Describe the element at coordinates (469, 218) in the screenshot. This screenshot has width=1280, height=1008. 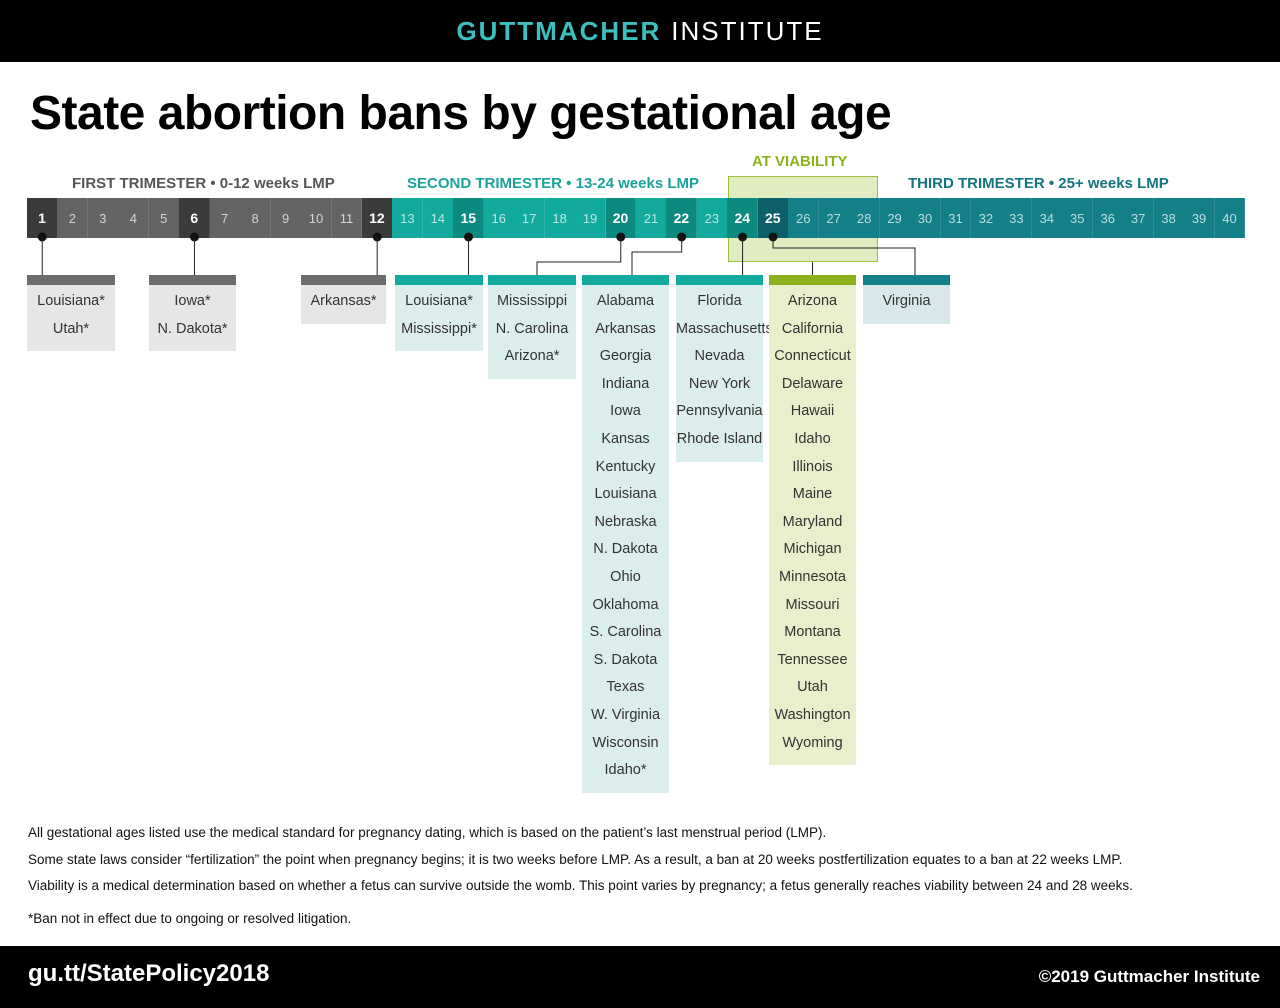
I see `week-15: 15` at that location.